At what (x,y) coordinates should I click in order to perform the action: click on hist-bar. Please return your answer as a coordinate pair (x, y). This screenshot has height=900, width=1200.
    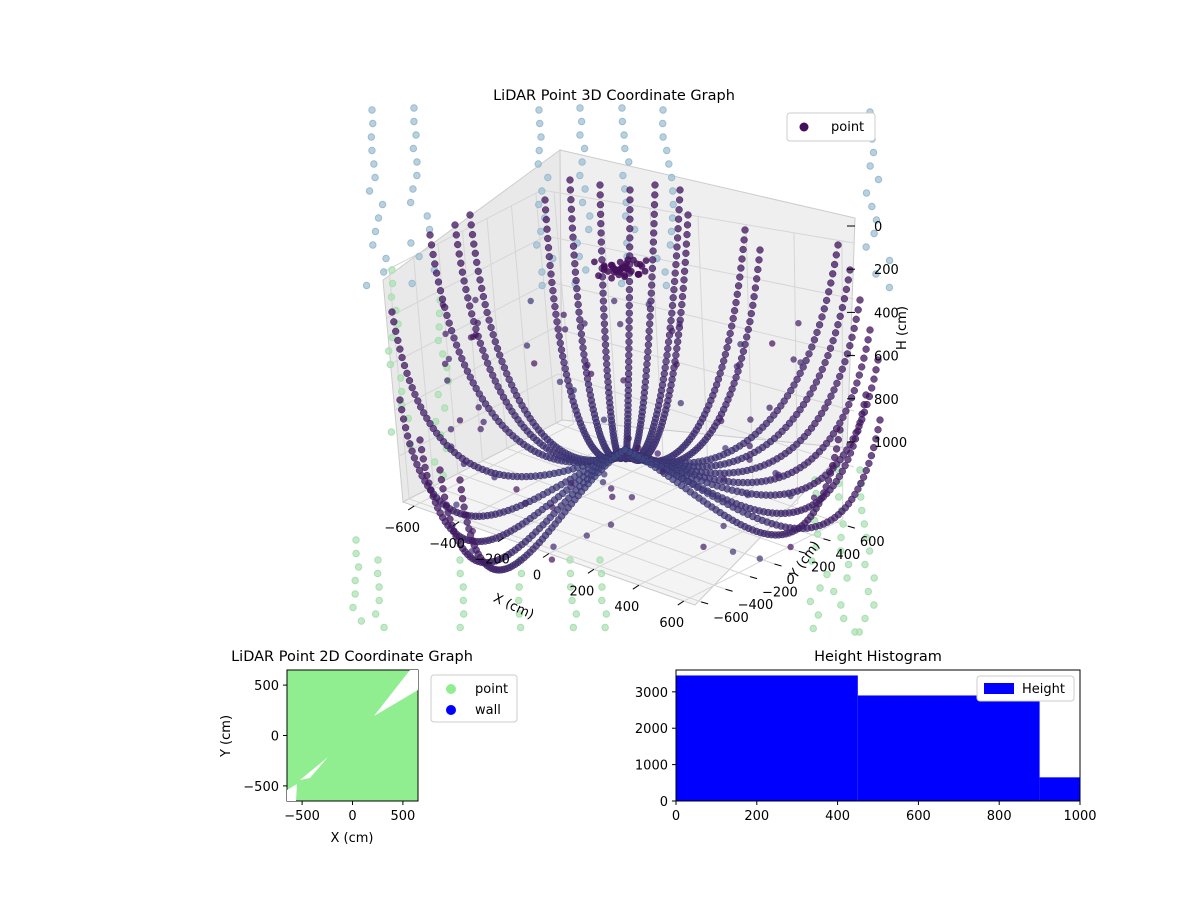
    Looking at the image, I should click on (1059, 789).